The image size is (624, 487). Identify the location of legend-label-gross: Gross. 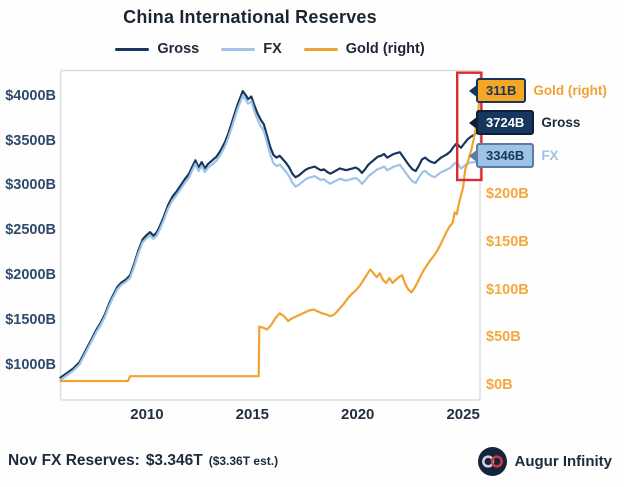
(178, 49).